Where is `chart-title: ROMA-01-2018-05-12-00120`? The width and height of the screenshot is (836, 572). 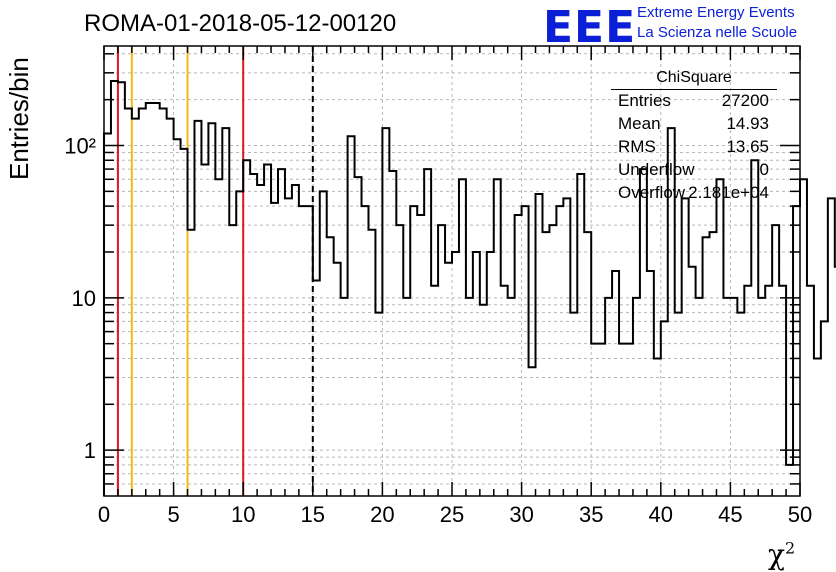
chart-title: ROMA-01-2018-05-12-00120 is located at coordinates (240, 23).